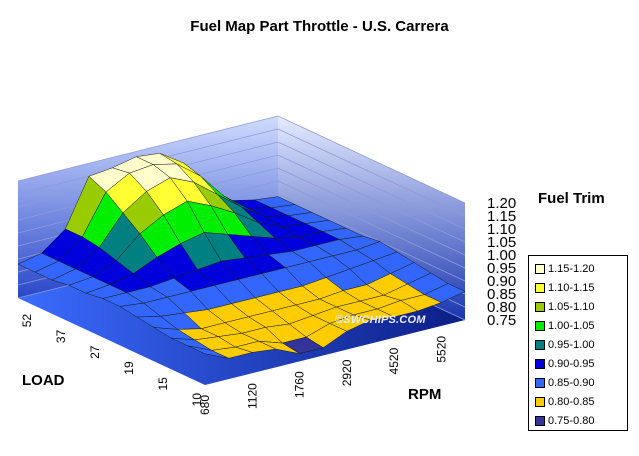 This screenshot has width=639, height=456. What do you see at coordinates (501, 268) in the screenshot?
I see `z-tick-label: 0.95` at bounding box center [501, 268].